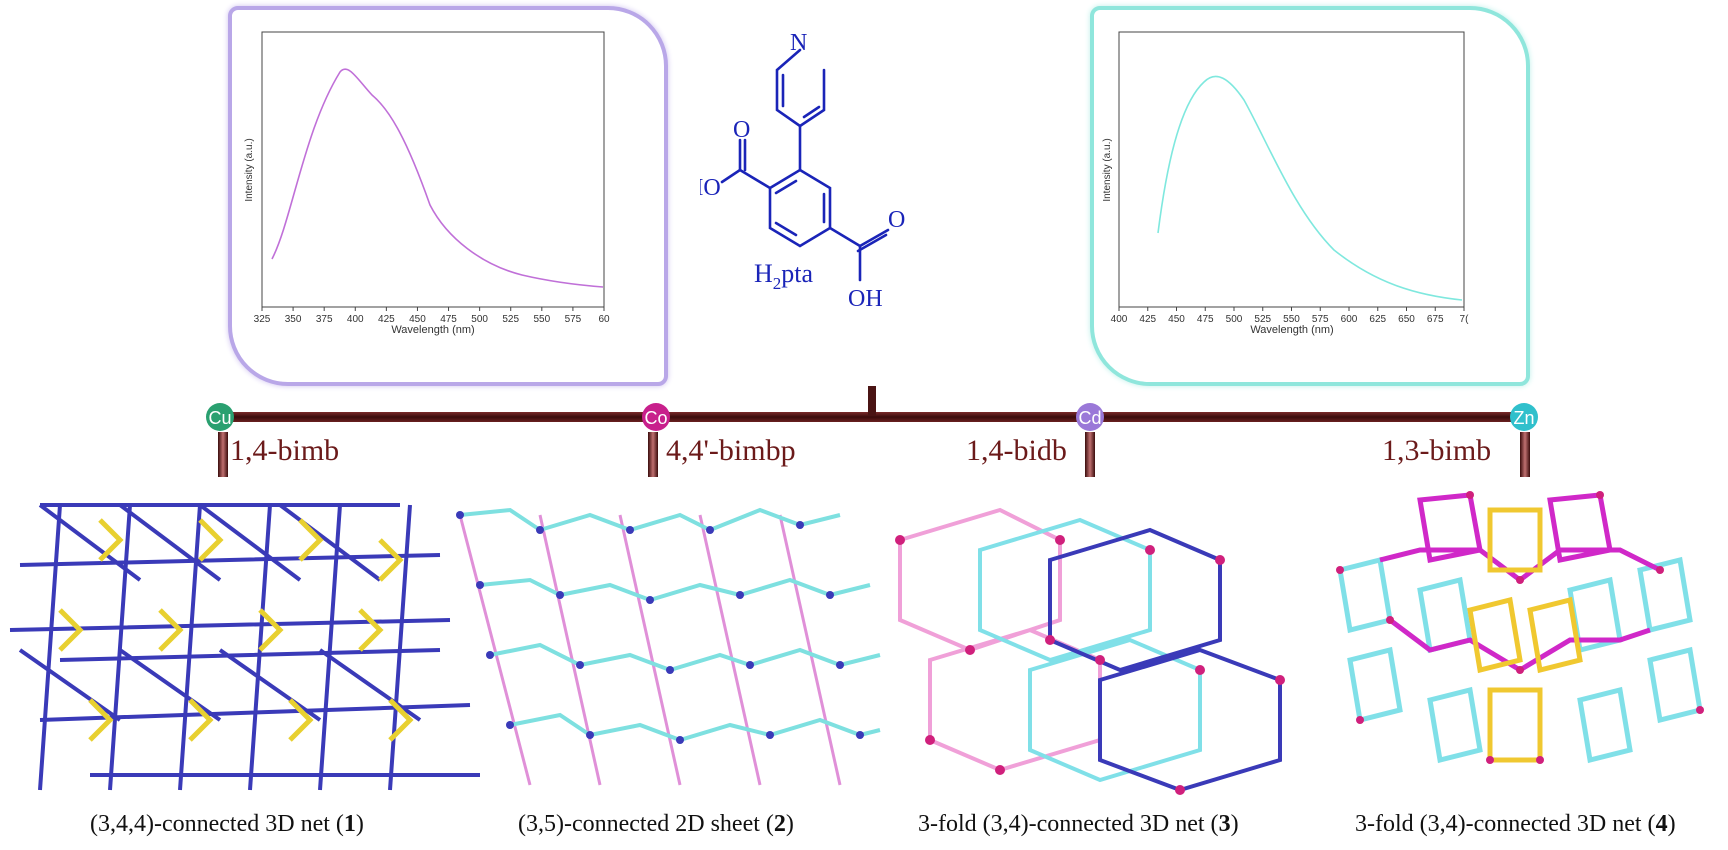 The image size is (1728, 850). What do you see at coordinates (1406, 319) in the screenshot?
I see `x-tick-label: 650` at bounding box center [1406, 319].